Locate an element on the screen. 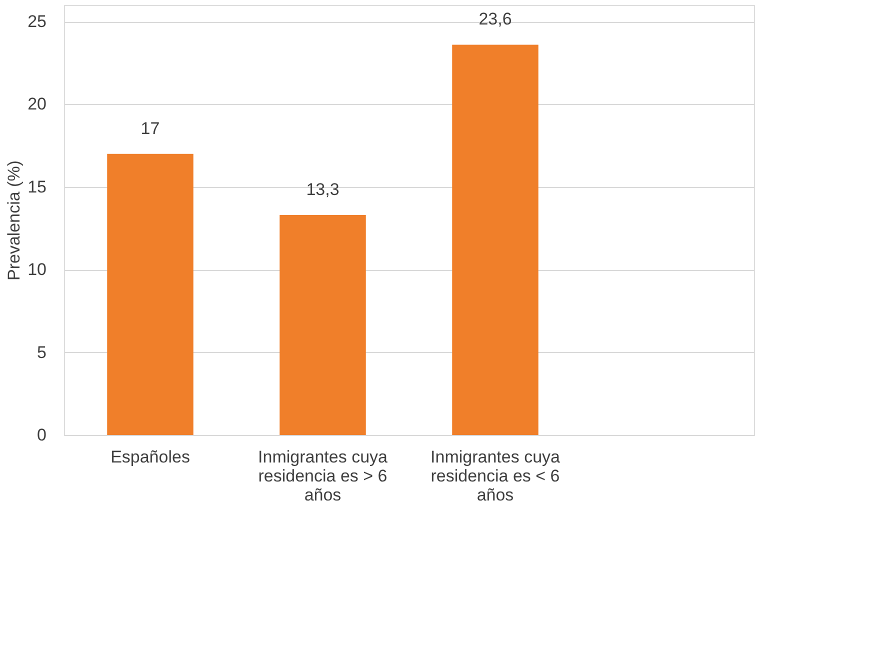 The width and height of the screenshot is (886, 645). y-tick-label: 10 is located at coordinates (37, 270).